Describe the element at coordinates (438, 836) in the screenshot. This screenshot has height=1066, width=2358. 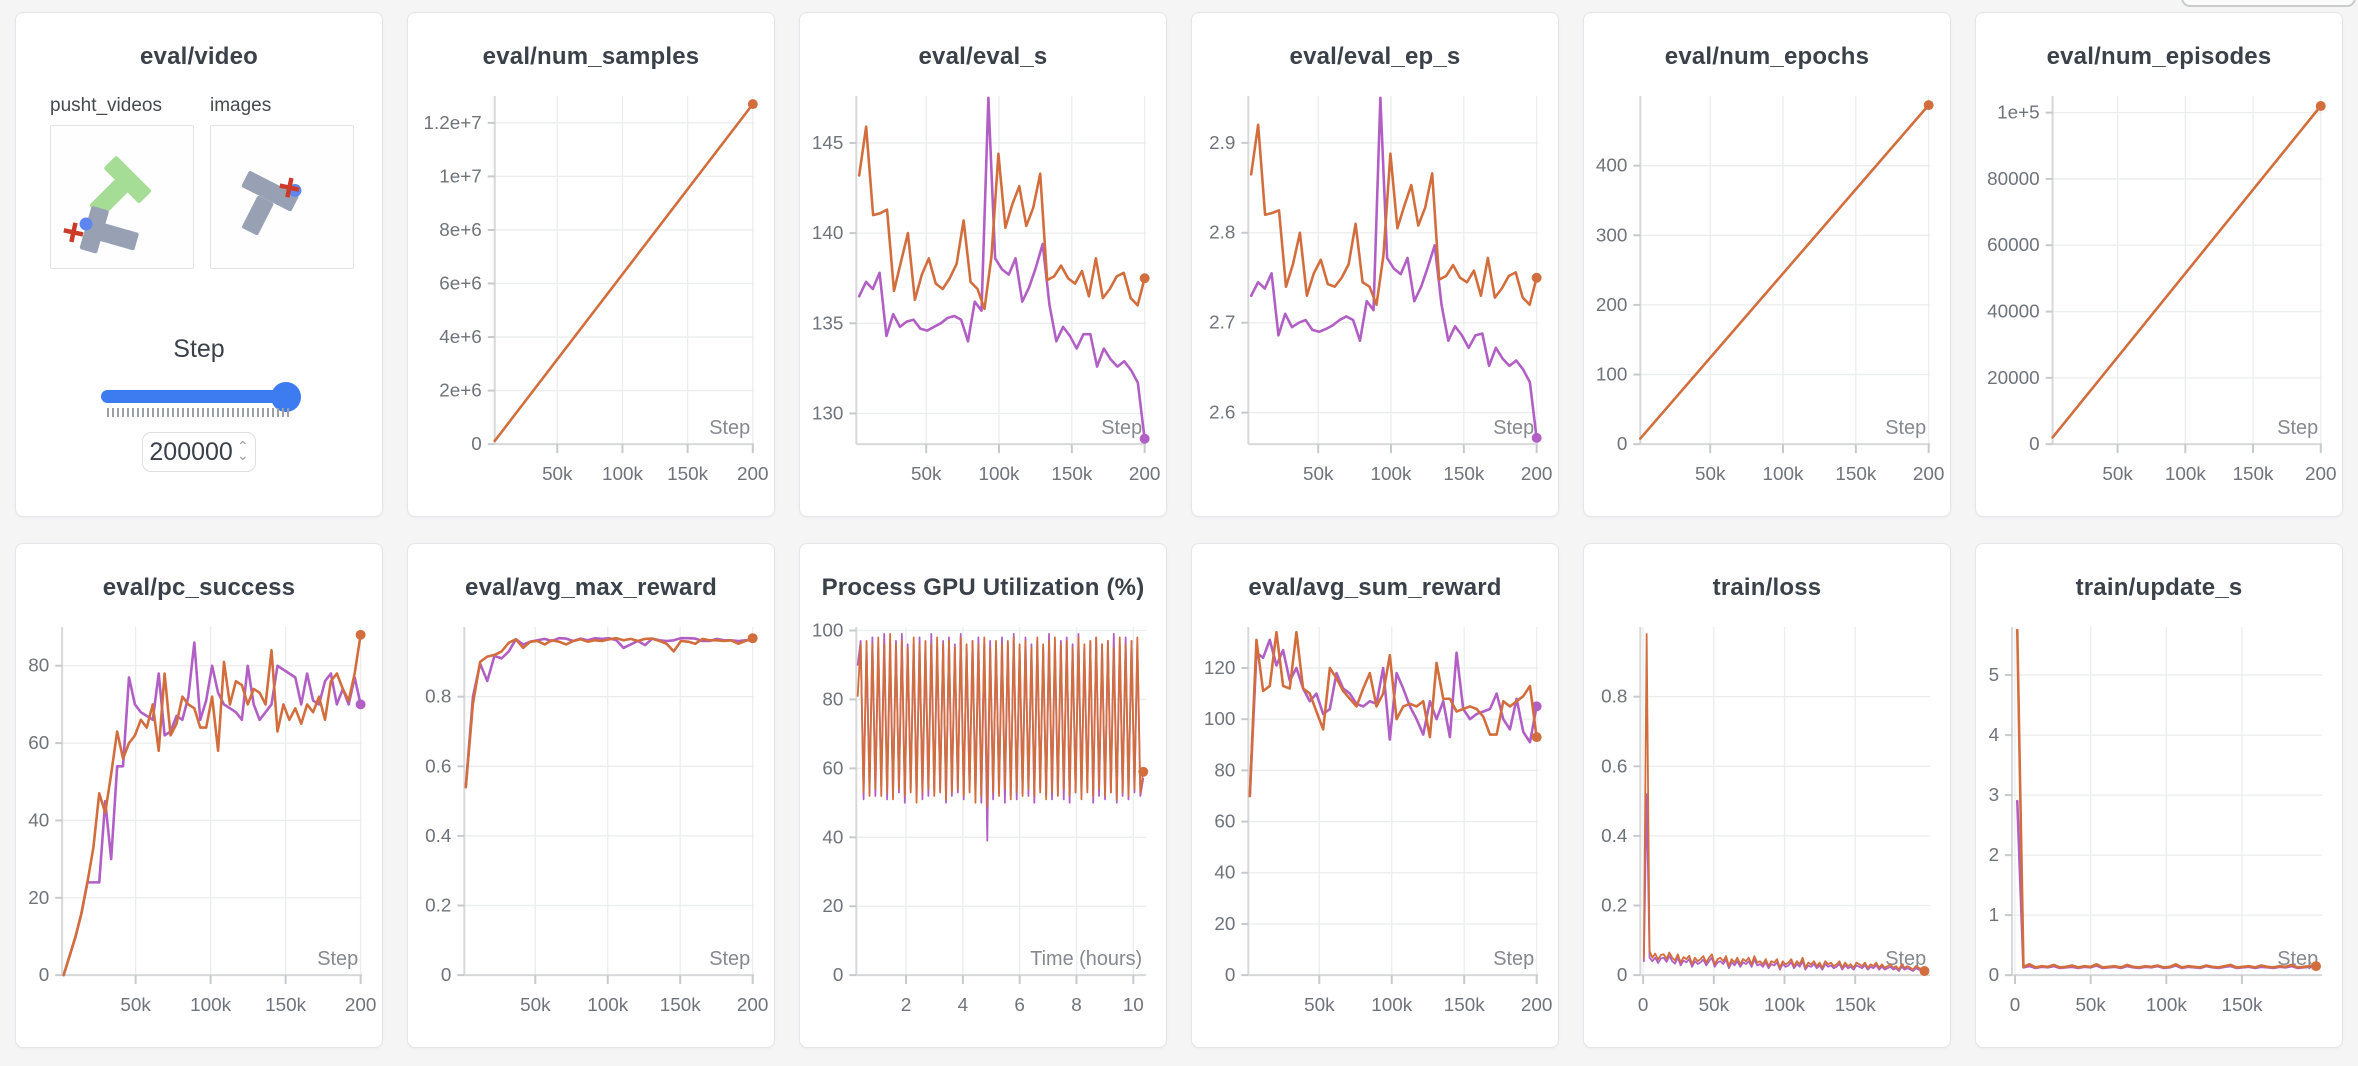
I see `y-tick-label: 0.4` at that location.